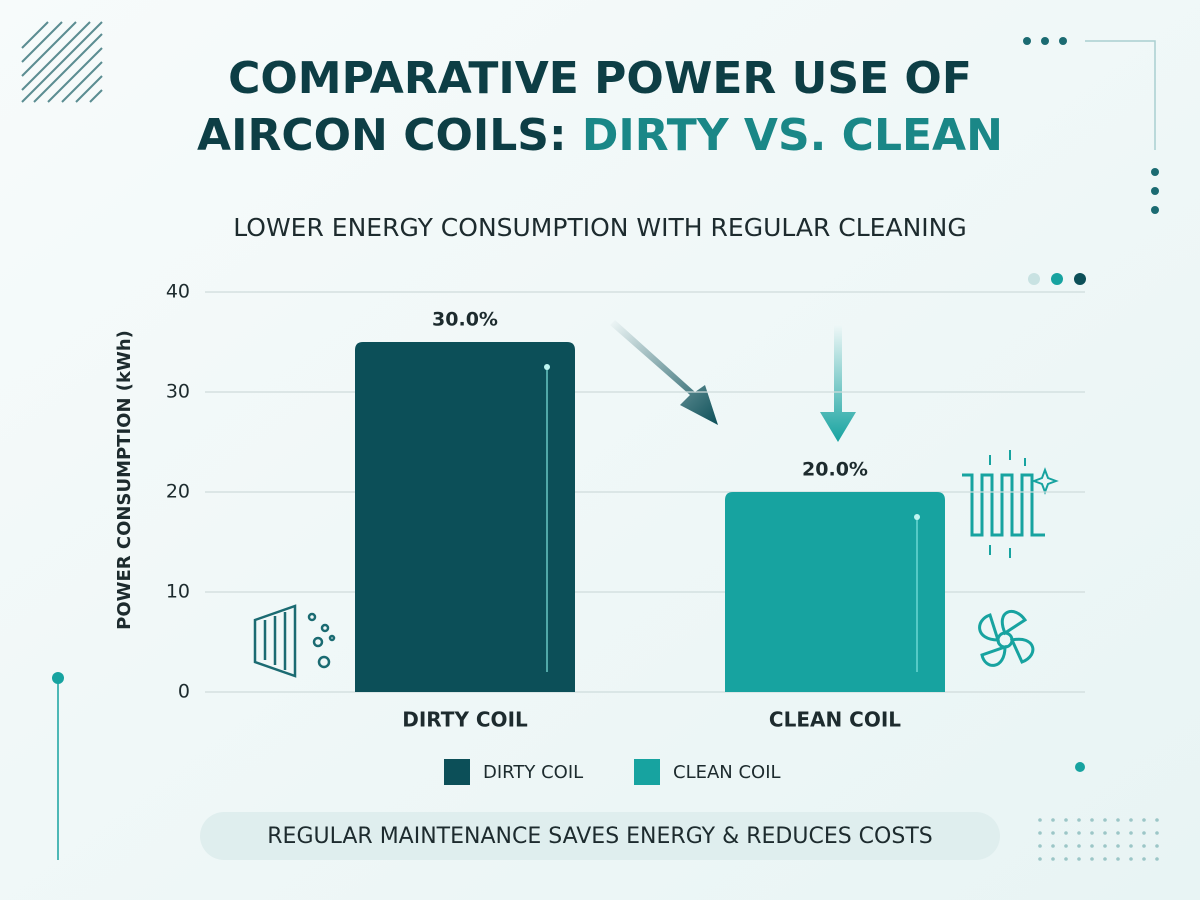 Image resolution: width=1200 pixels, height=900 pixels. I want to click on legend-label: CLEAN COIL, so click(727, 772).